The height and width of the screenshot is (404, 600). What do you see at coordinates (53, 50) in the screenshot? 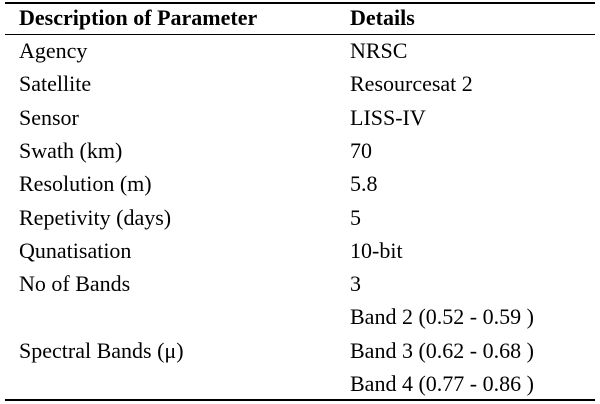
I see `parameter-cell: Agency` at bounding box center [53, 50].